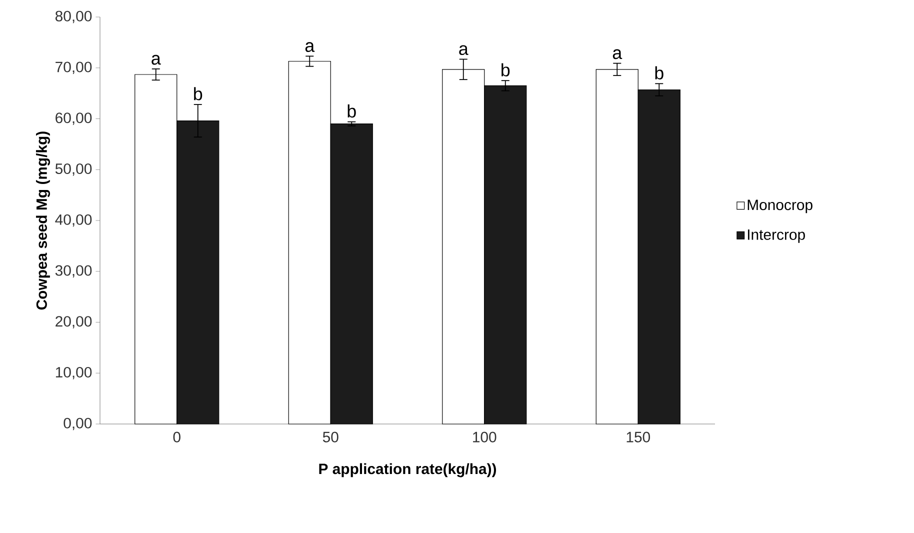 This screenshot has height=533, width=914. I want to click on x-tick-label: 50, so click(330, 437).